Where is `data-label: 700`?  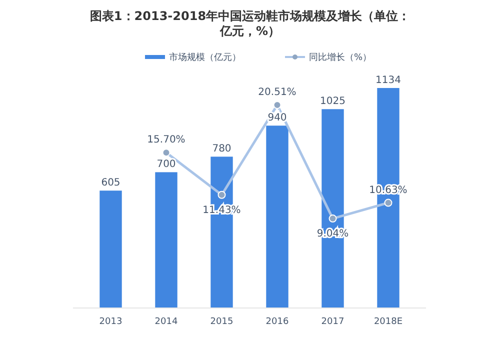
data-label: 700 is located at coordinates (166, 164).